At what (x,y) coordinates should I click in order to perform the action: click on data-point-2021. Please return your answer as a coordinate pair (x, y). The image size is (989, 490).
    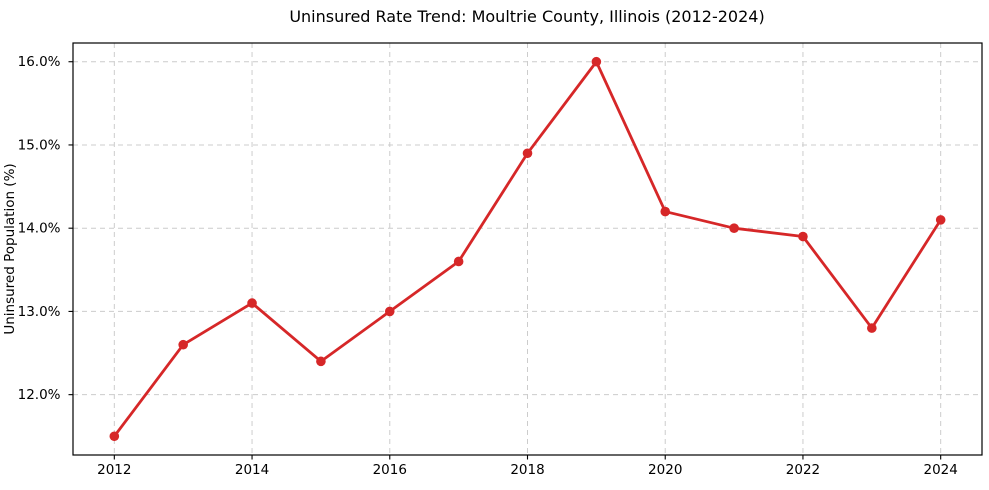
    Looking at the image, I should click on (734, 228).